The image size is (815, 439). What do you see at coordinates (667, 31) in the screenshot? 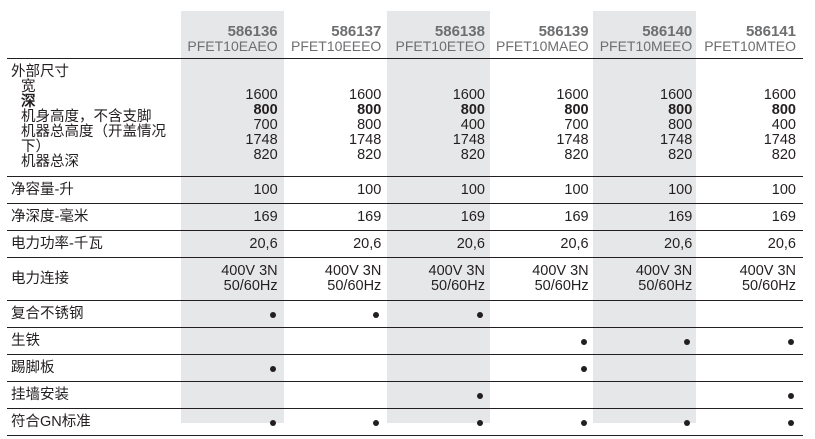
I see `product-code: 586140` at bounding box center [667, 31].